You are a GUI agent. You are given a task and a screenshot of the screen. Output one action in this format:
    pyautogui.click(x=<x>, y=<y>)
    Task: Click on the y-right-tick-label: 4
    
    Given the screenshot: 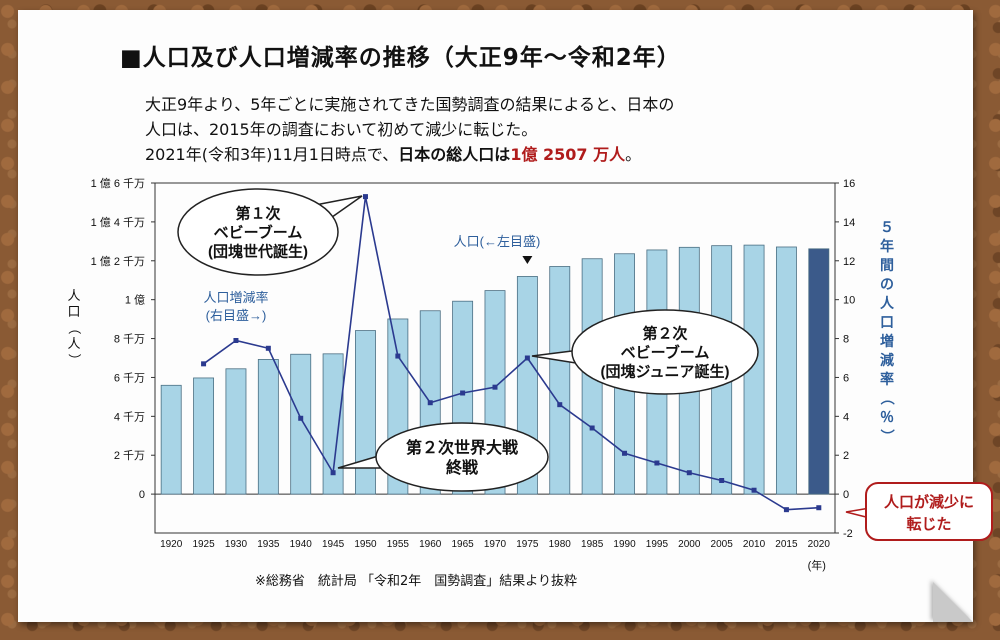 What is the action you would take?
    pyautogui.click(x=846, y=417)
    